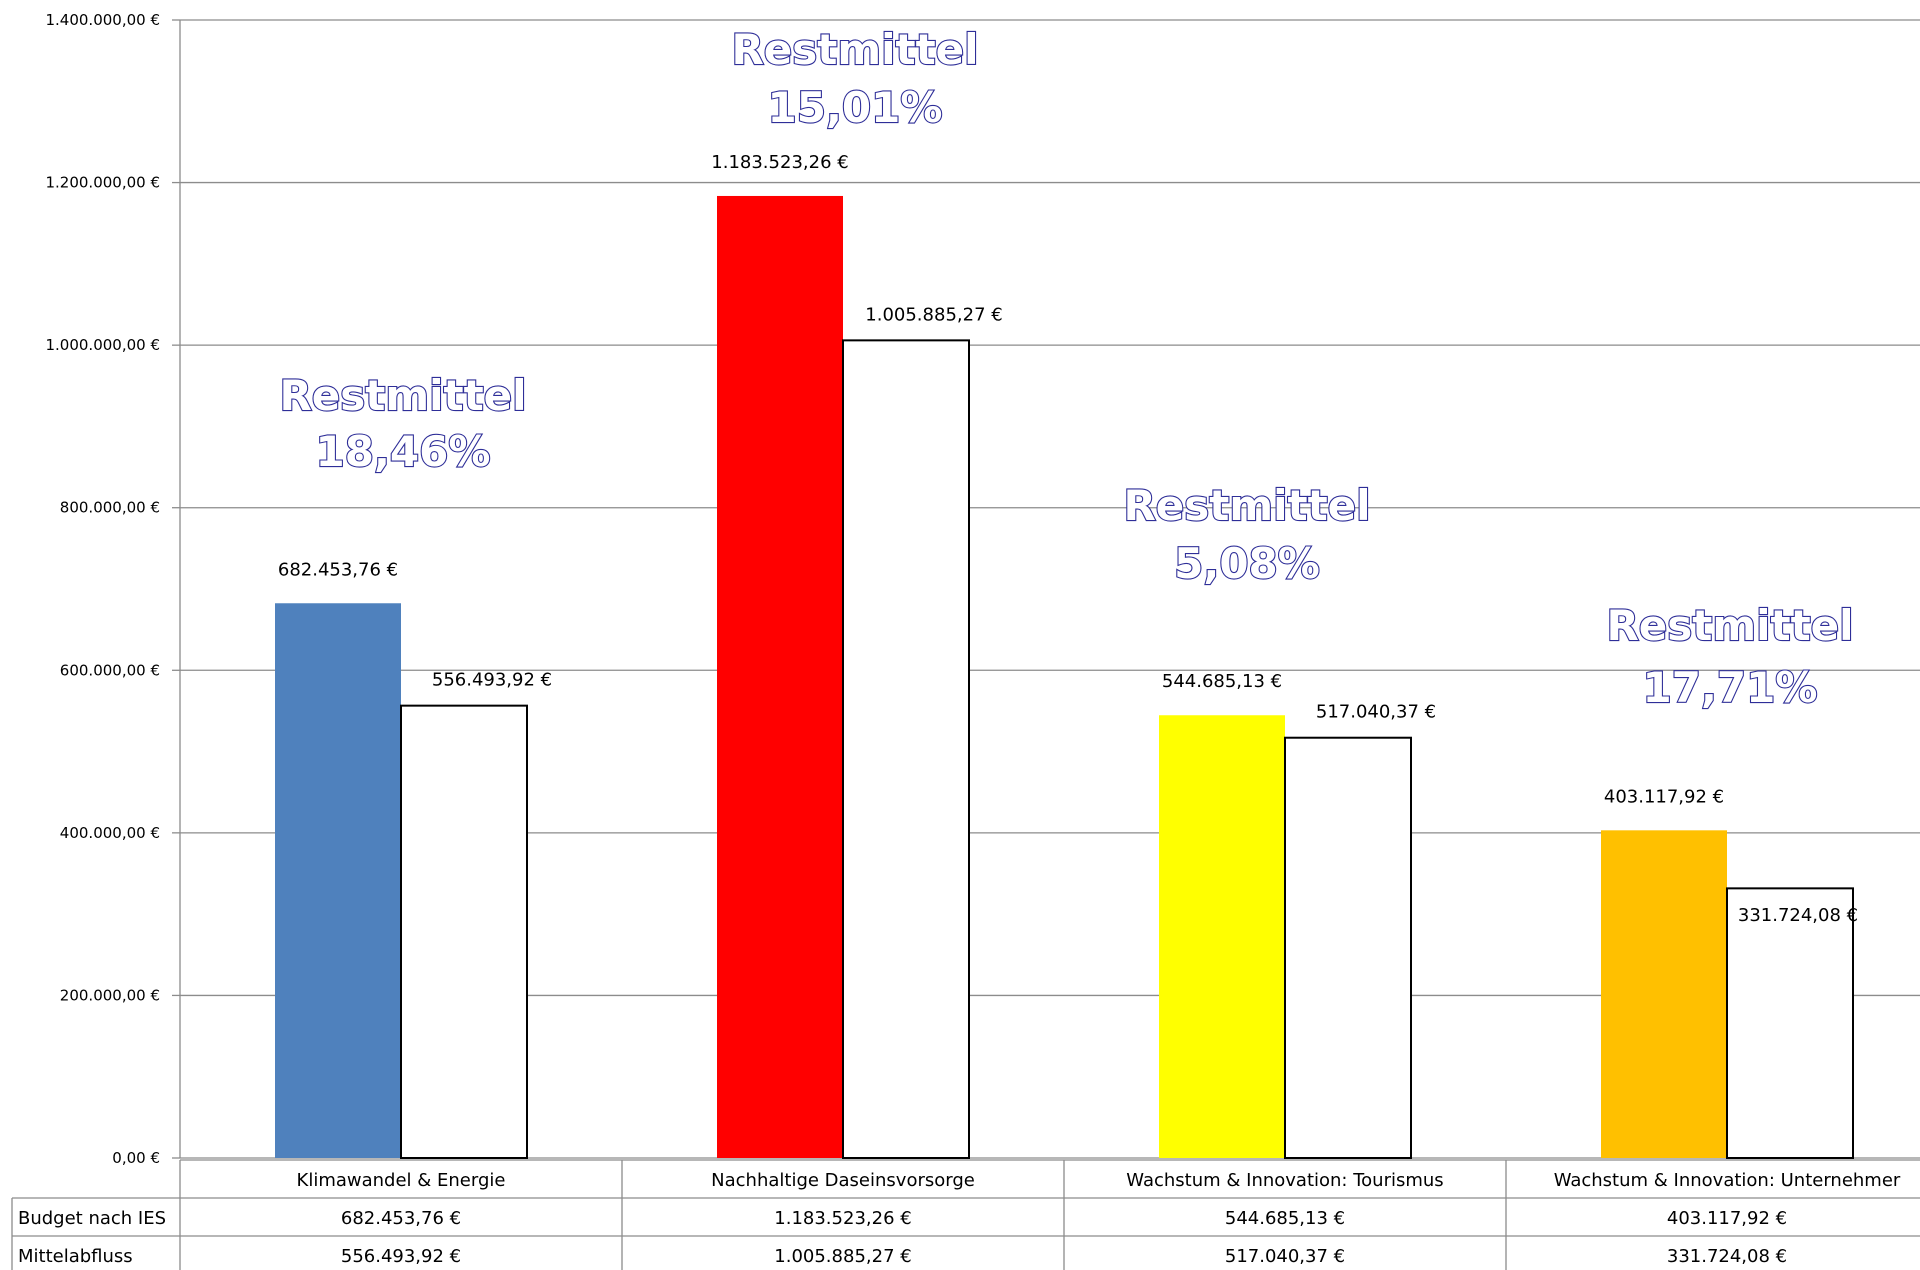  Describe the element at coordinates (401, 1256) in the screenshot. I see `table-cell-value: 556.493,92 €` at that location.